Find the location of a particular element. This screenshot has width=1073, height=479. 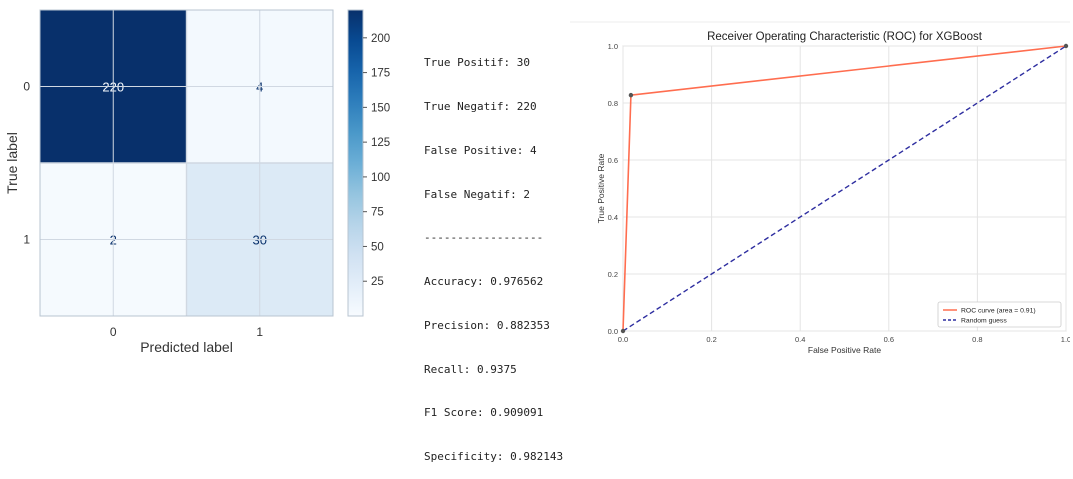

y-axis-label: True label is located at coordinates (12, 163).